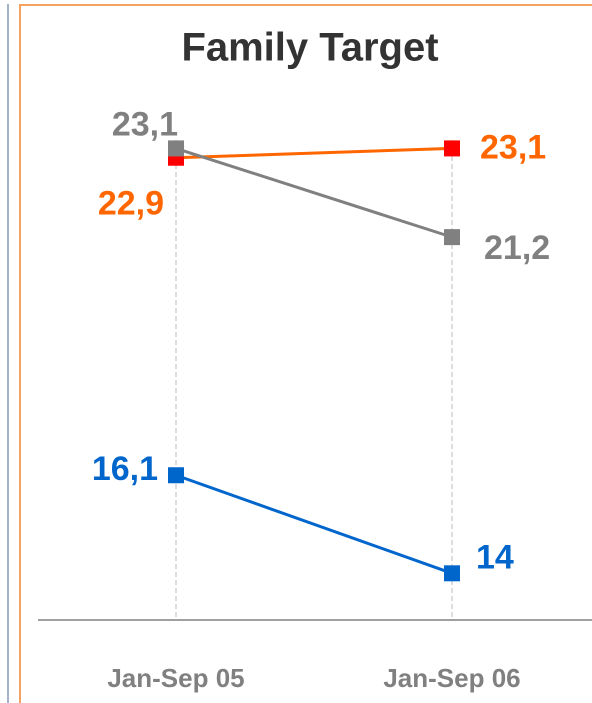 This screenshot has height=703, width=592. Describe the element at coordinates (309, 48) in the screenshot. I see `chart-title: Family Target` at that location.